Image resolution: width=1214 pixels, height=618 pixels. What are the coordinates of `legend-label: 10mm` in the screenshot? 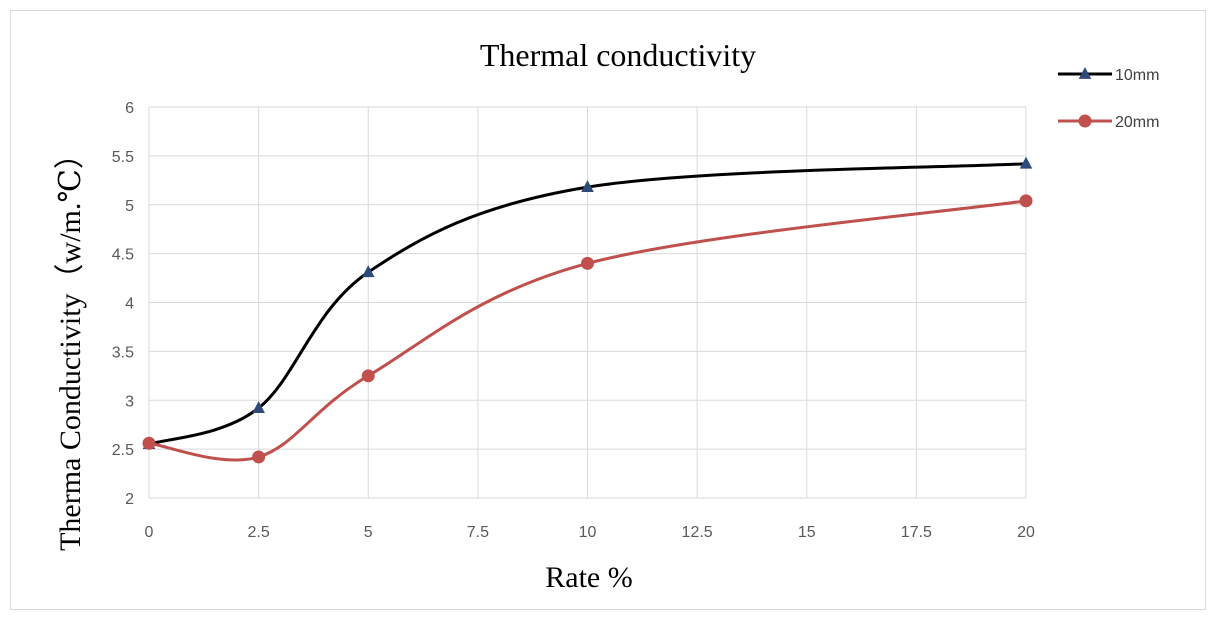 It's located at (1137, 75).